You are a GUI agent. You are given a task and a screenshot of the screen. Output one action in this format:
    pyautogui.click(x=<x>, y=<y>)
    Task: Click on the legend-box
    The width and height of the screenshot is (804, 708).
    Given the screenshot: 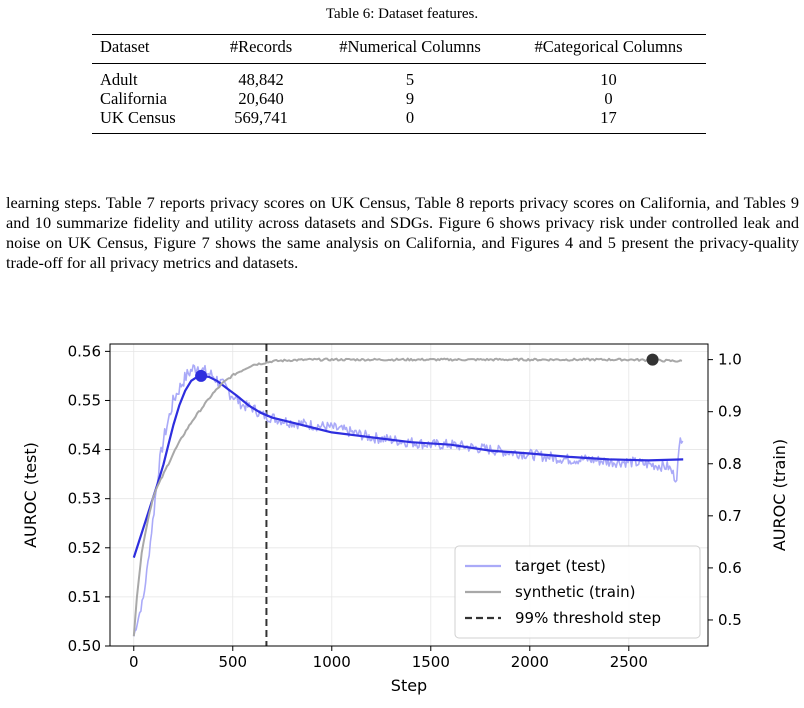 What is the action you would take?
    pyautogui.click(x=577, y=592)
    